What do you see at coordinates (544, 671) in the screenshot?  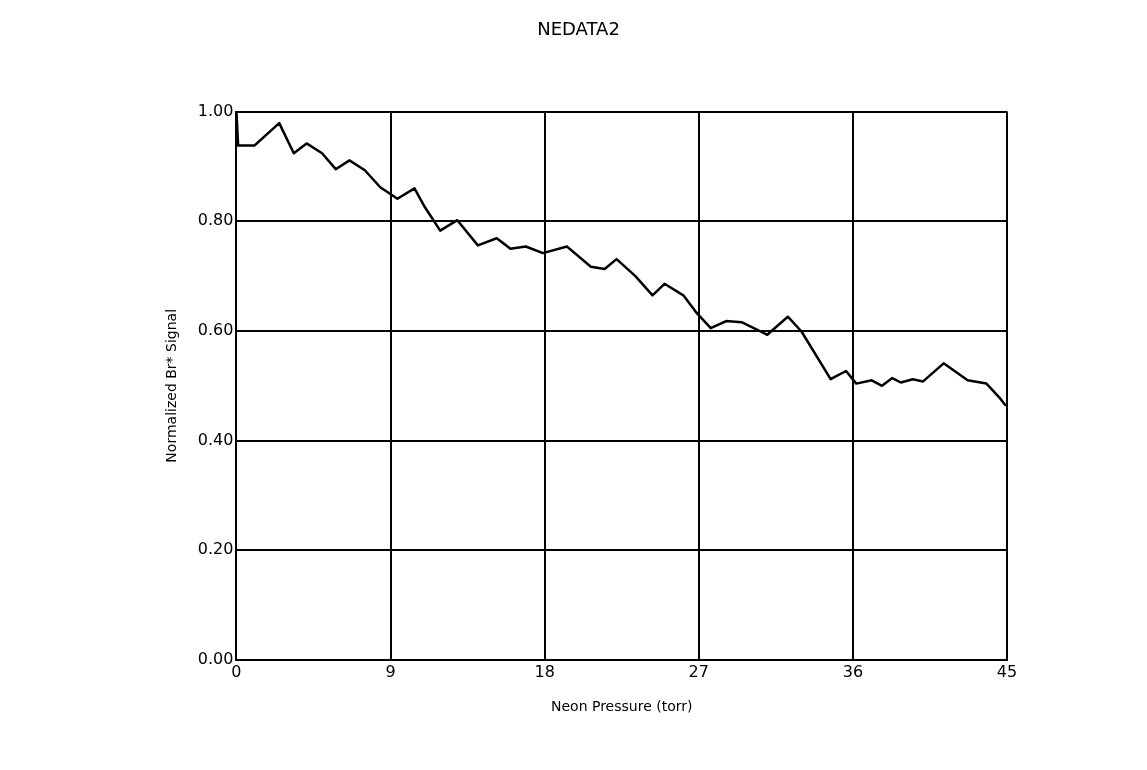 I see `x-tick-label: 18` at bounding box center [544, 671].